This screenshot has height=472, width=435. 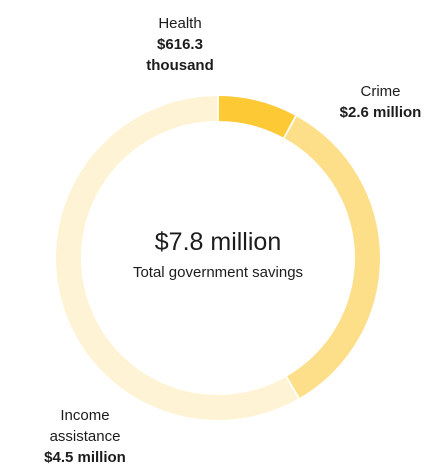 I want to click on slice-label-value-line: $616.3, so click(x=180, y=44).